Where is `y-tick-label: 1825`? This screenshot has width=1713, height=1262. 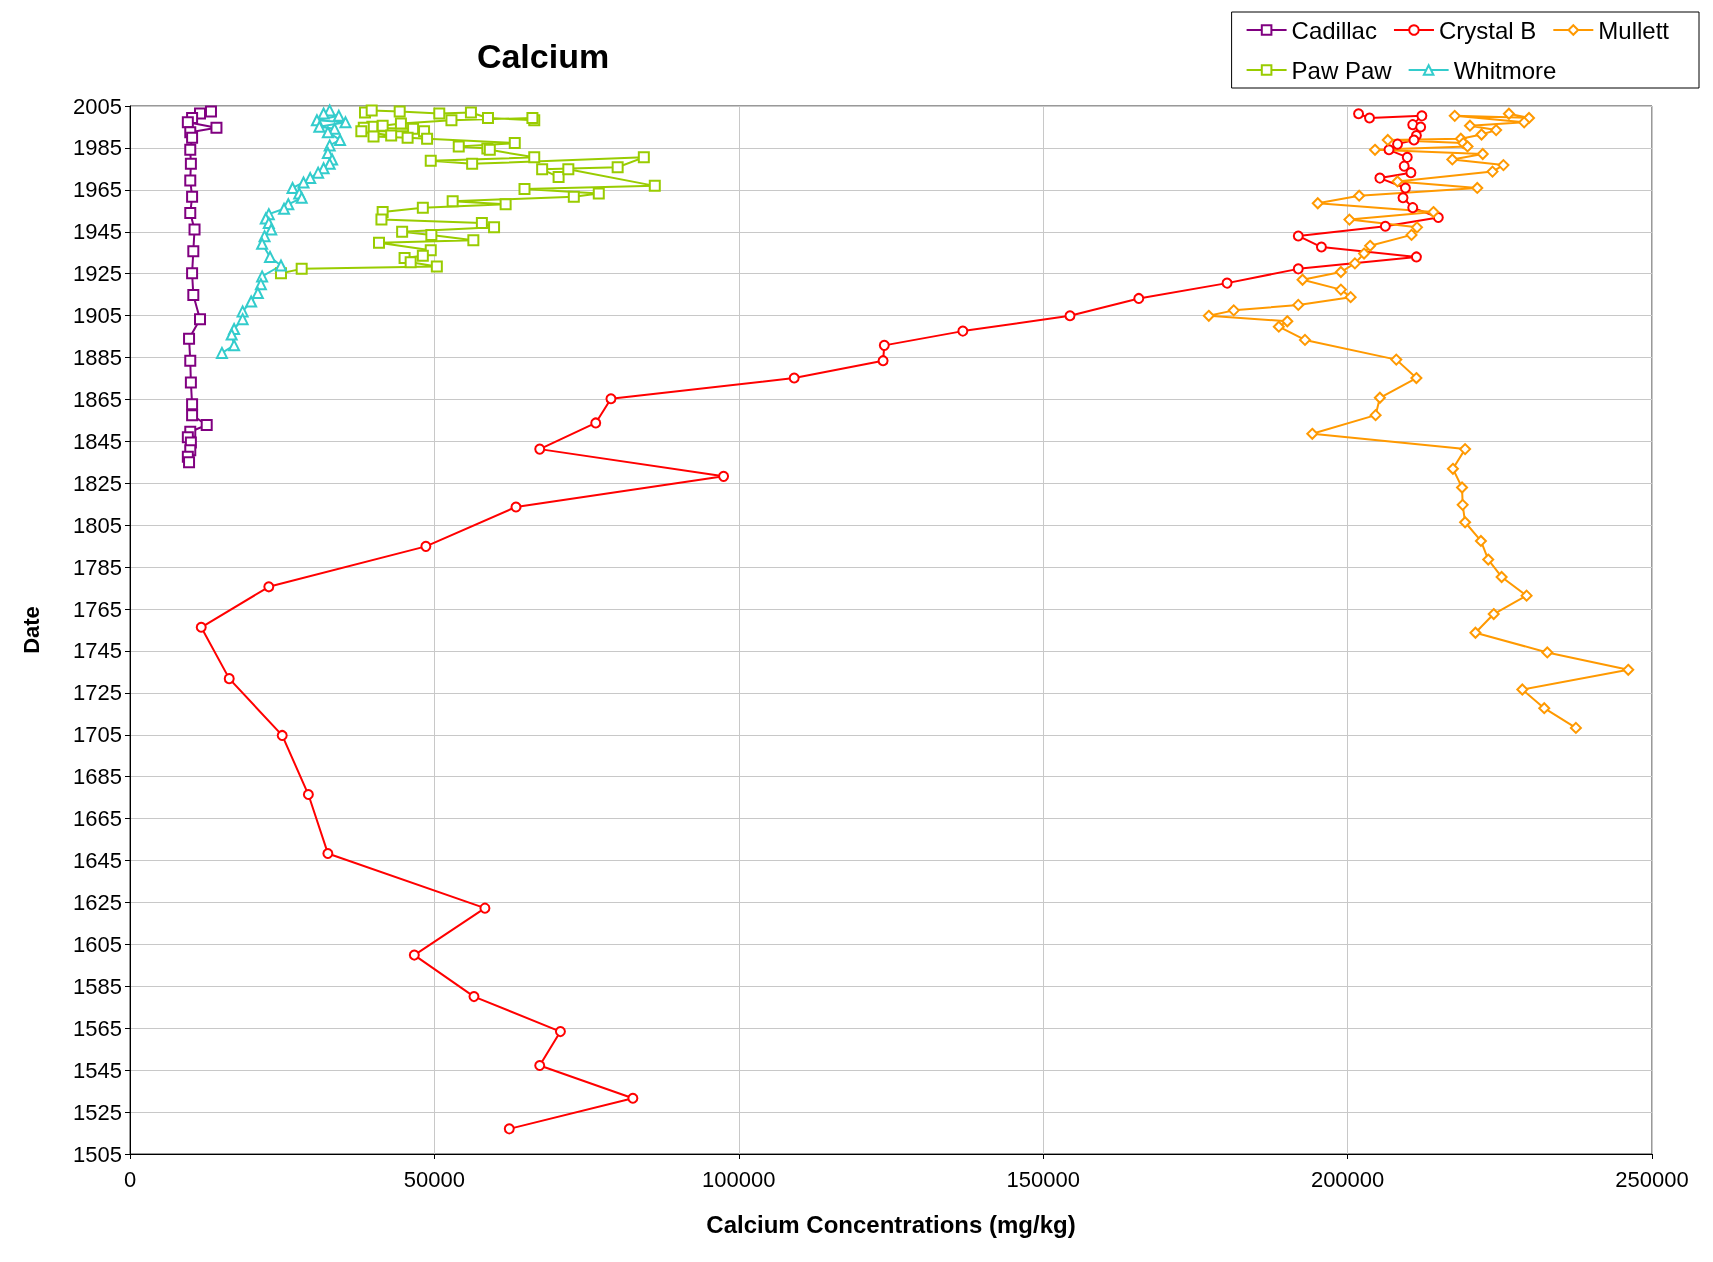
y-tick-label: 1825 is located at coordinates (97, 483).